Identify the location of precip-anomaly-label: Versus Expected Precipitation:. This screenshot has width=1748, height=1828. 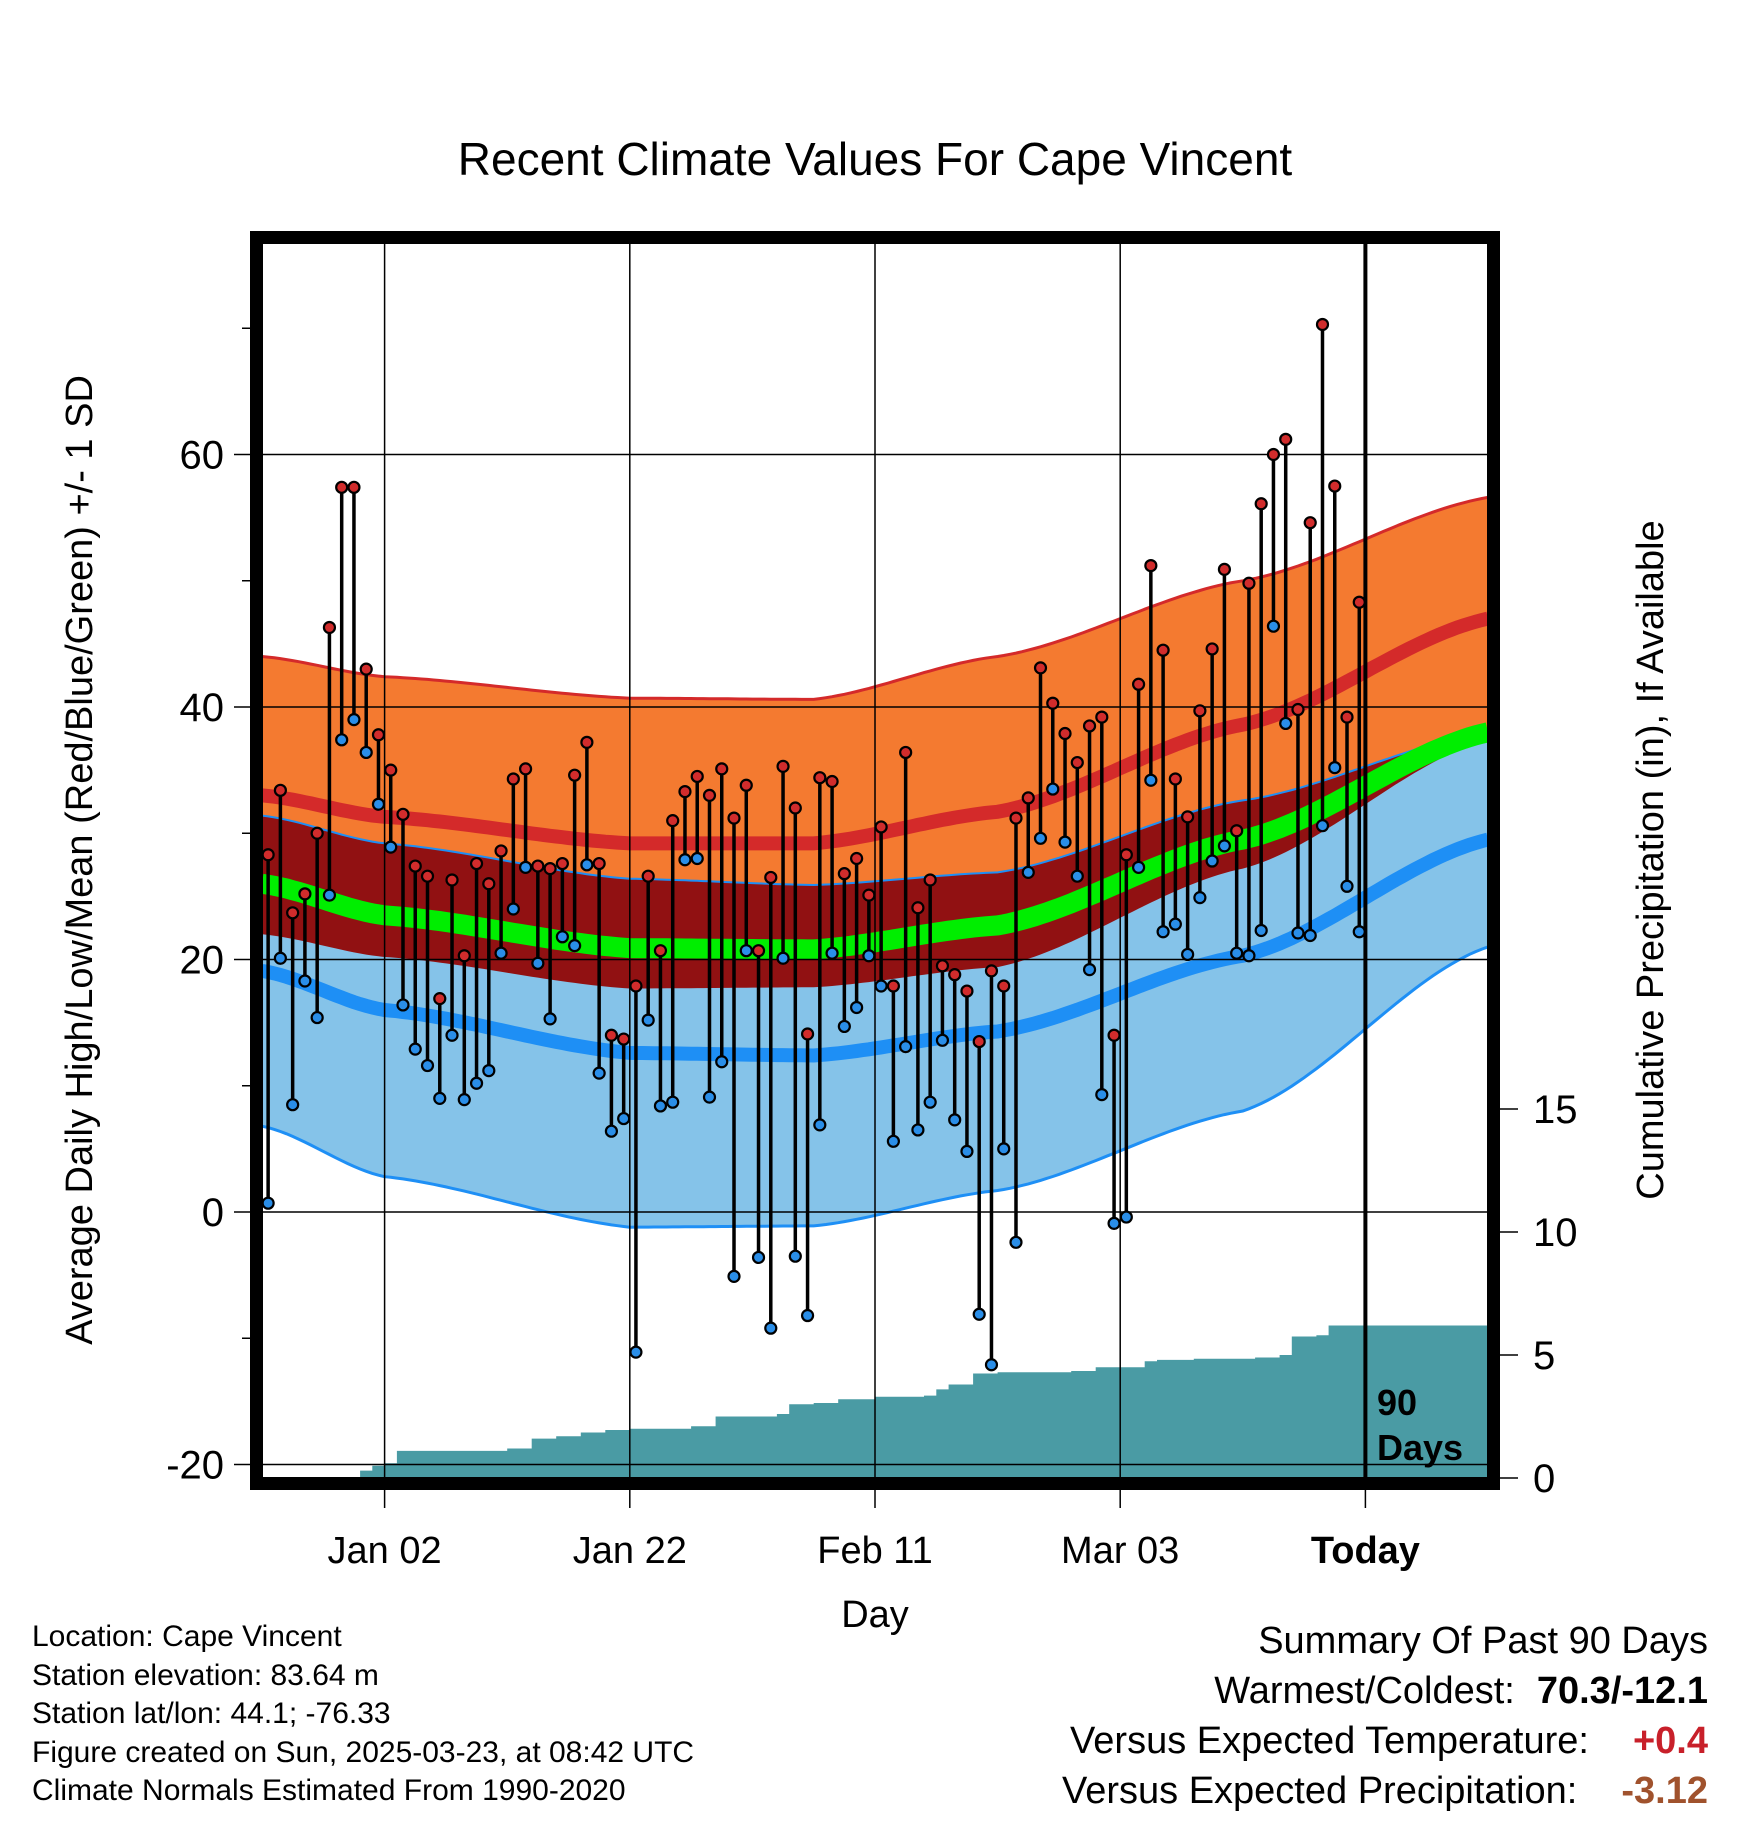
(1319, 1791).